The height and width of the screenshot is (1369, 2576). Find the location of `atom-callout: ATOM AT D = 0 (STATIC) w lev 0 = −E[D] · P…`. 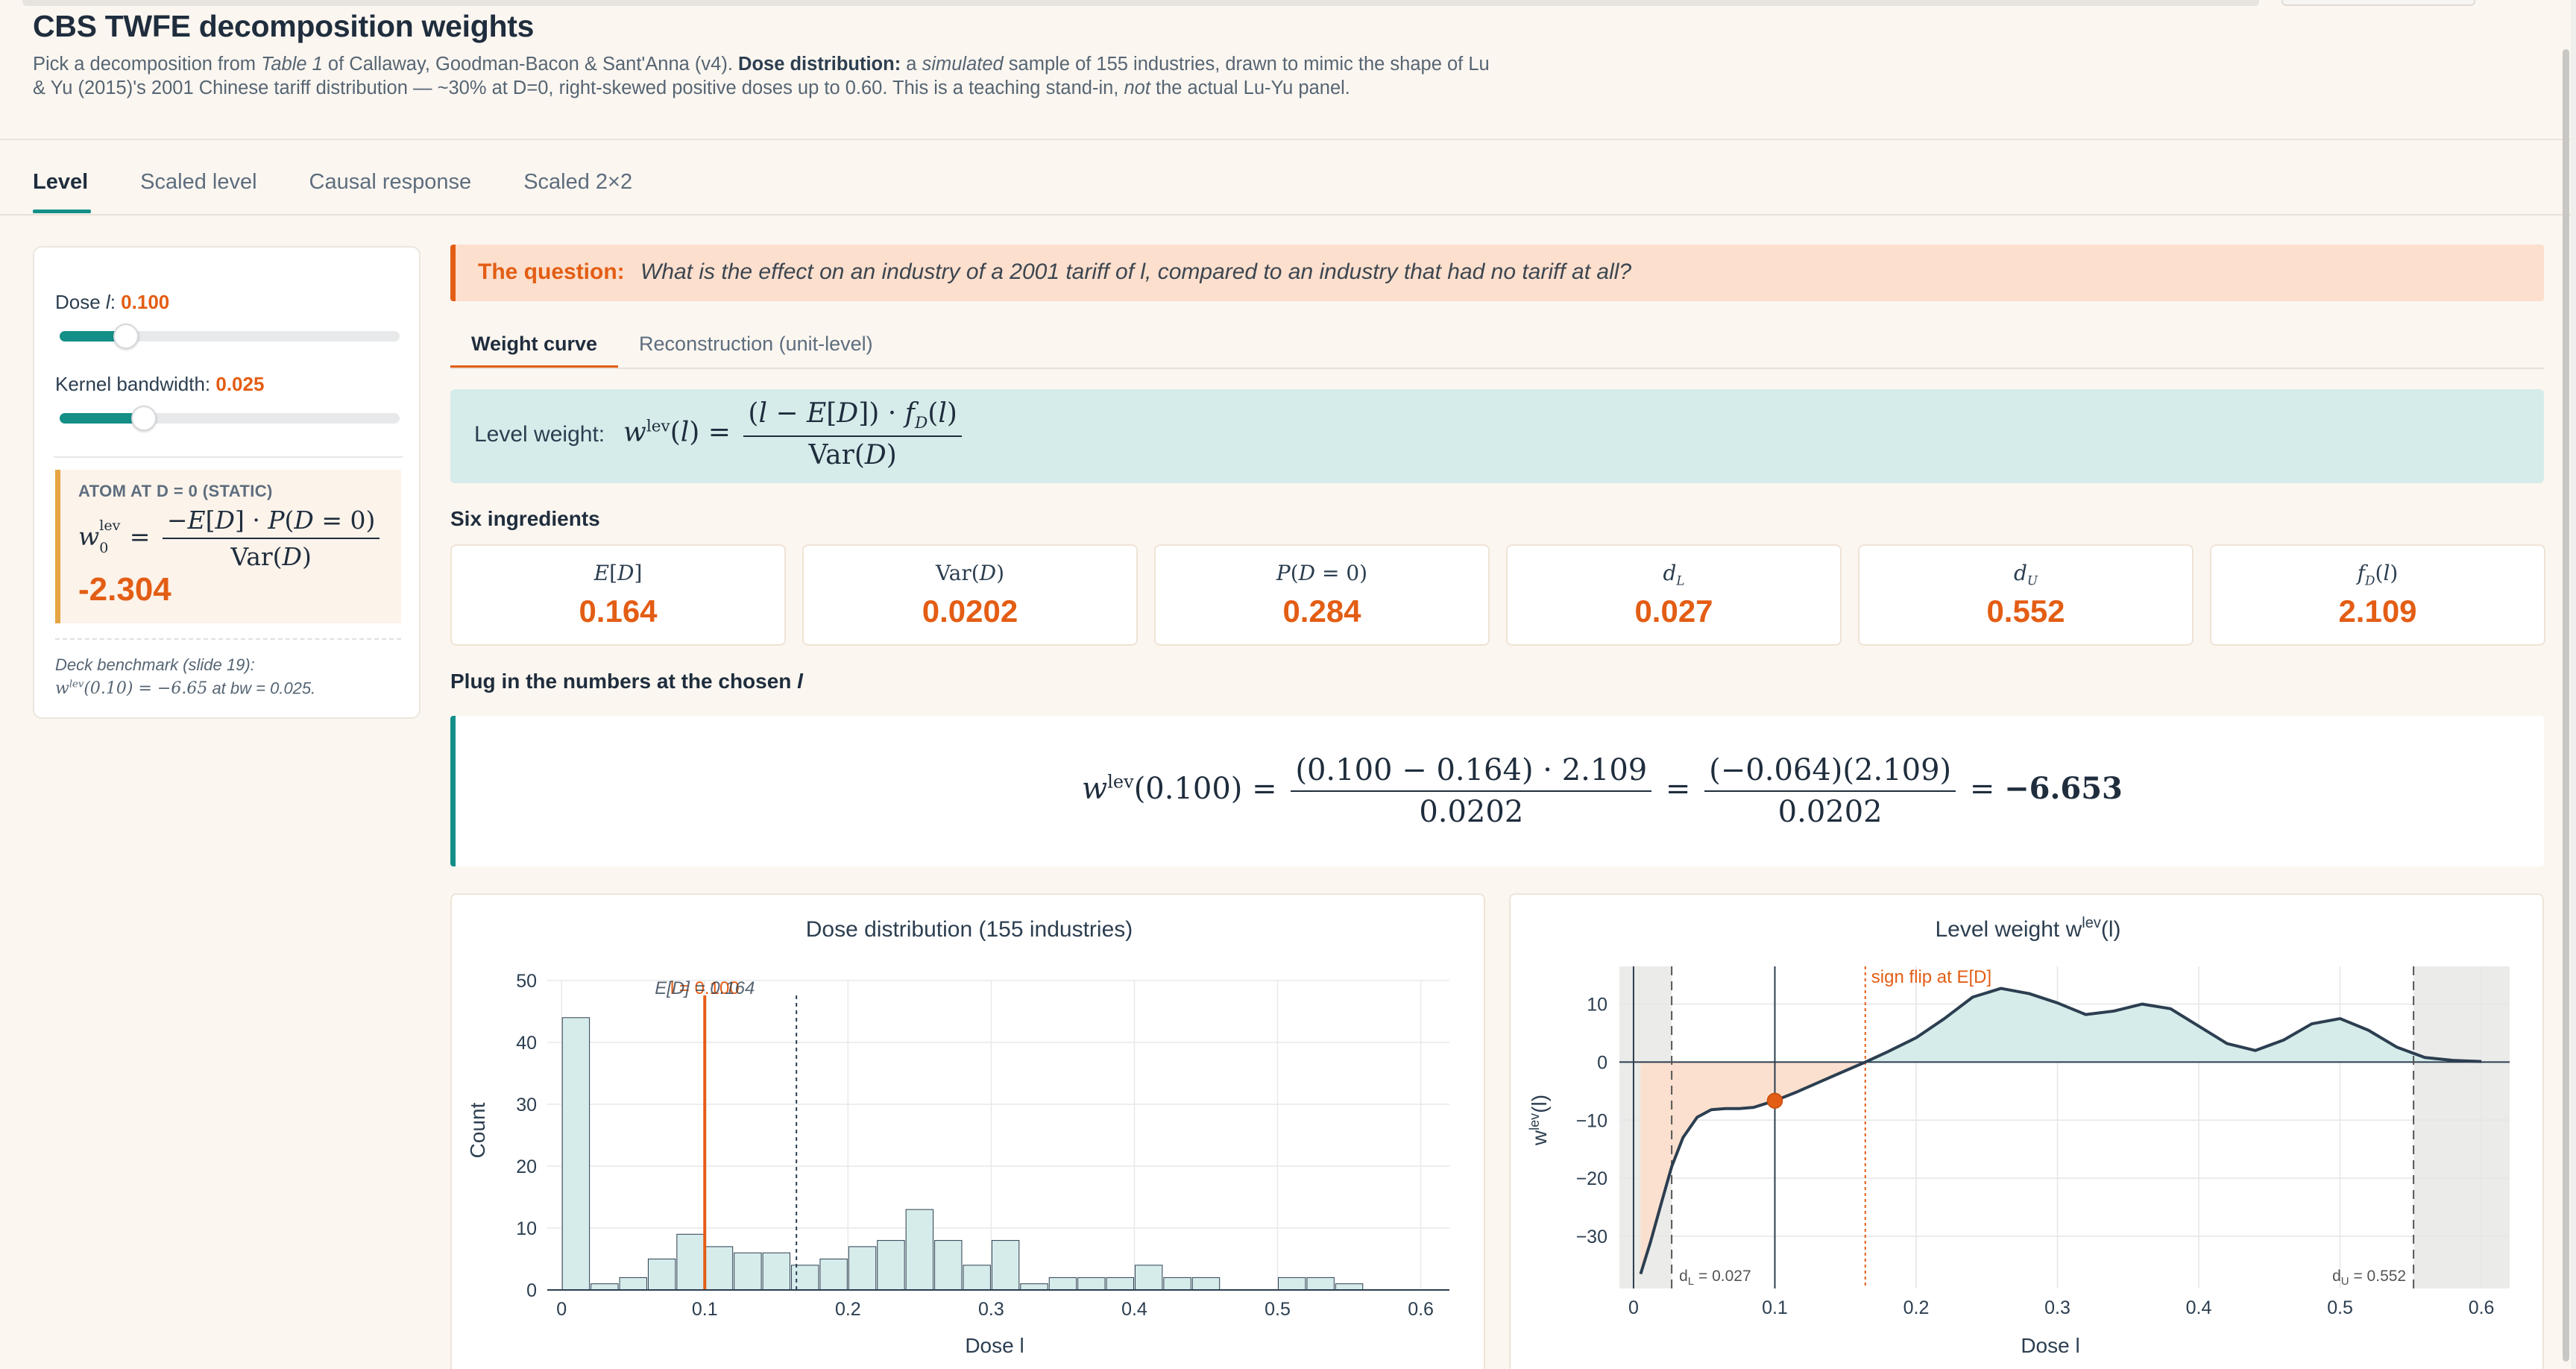

atom-callout: ATOM AT D = 0 (STATIC) w lev 0 = −E[D] · P… is located at coordinates (228, 547).